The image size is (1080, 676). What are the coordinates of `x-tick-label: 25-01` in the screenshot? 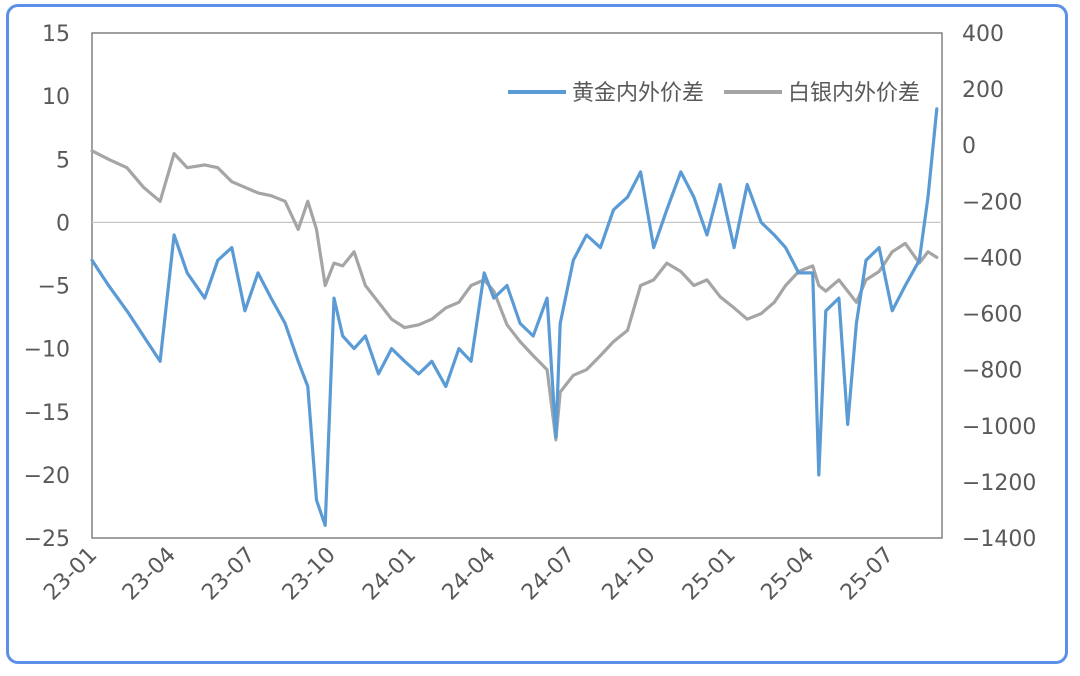 It's located at (709, 574).